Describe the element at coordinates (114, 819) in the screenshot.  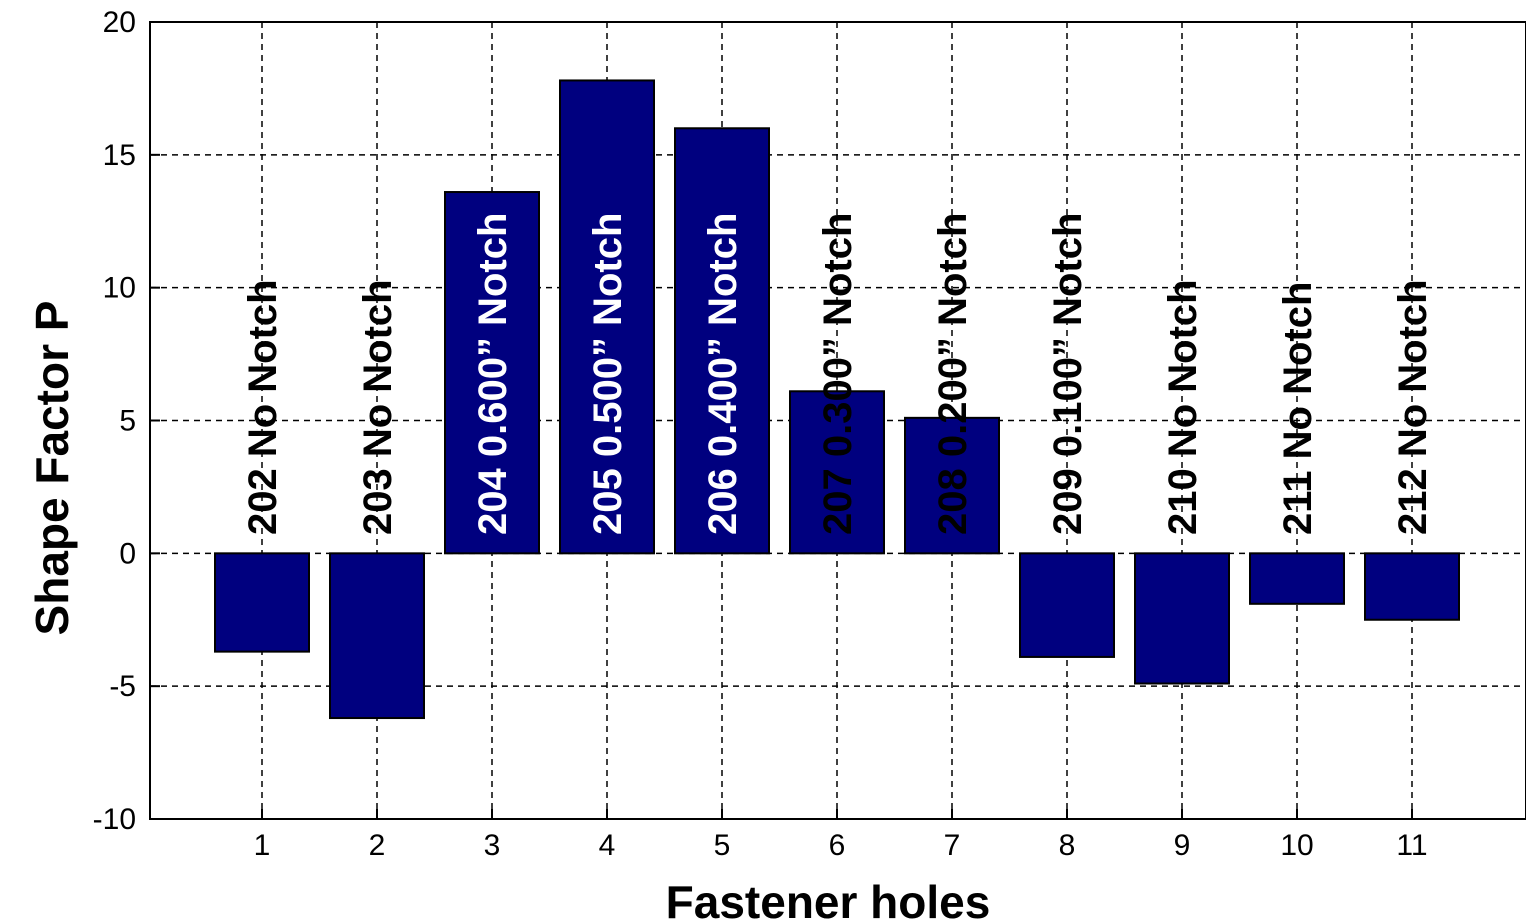
I see `y-tick-label: -10` at that location.